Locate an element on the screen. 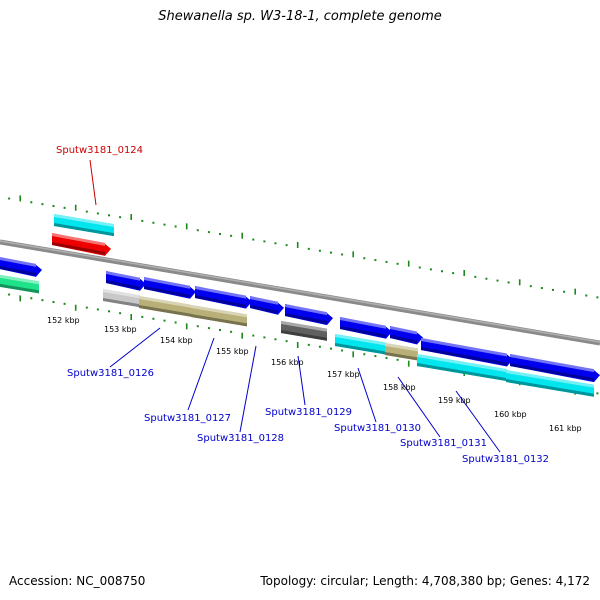 Image resolution: width=600 pixels, height=600 pixels. map-title: Shewanella sp. W3-18-1, complete genome is located at coordinates (300, 16).